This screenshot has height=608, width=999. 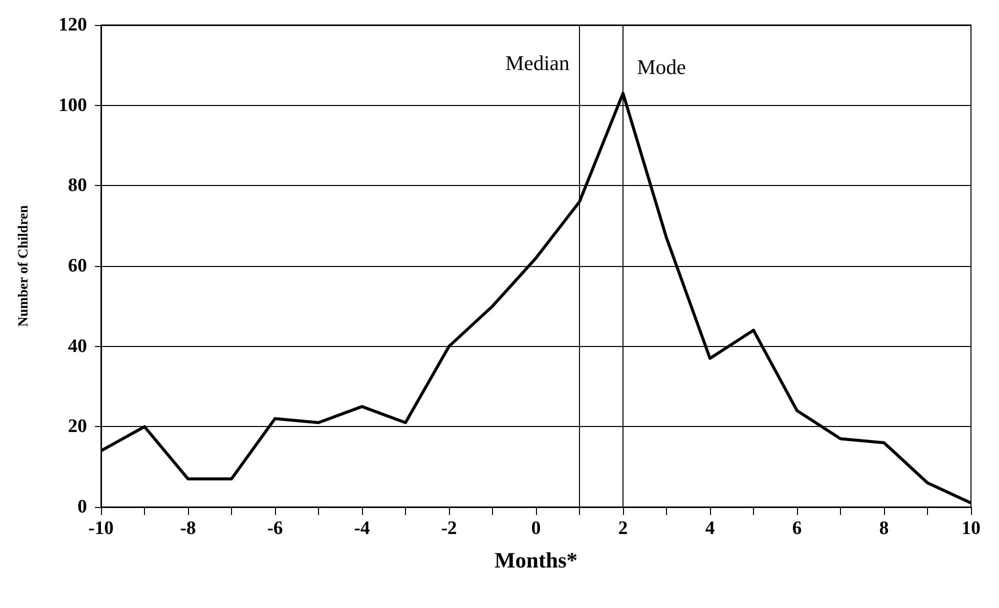 What do you see at coordinates (797, 528) in the screenshot?
I see `x-tick-label: 6` at bounding box center [797, 528].